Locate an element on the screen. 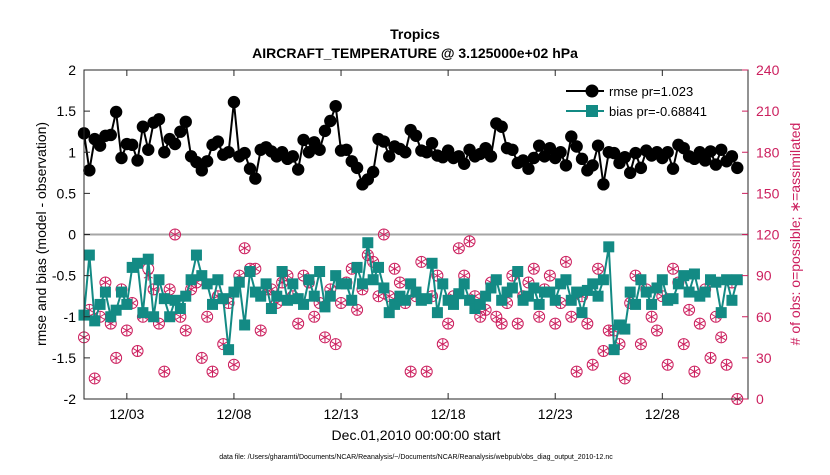 The height and width of the screenshot is (475, 830). y-right-tick-label: 30 is located at coordinates (764, 358).